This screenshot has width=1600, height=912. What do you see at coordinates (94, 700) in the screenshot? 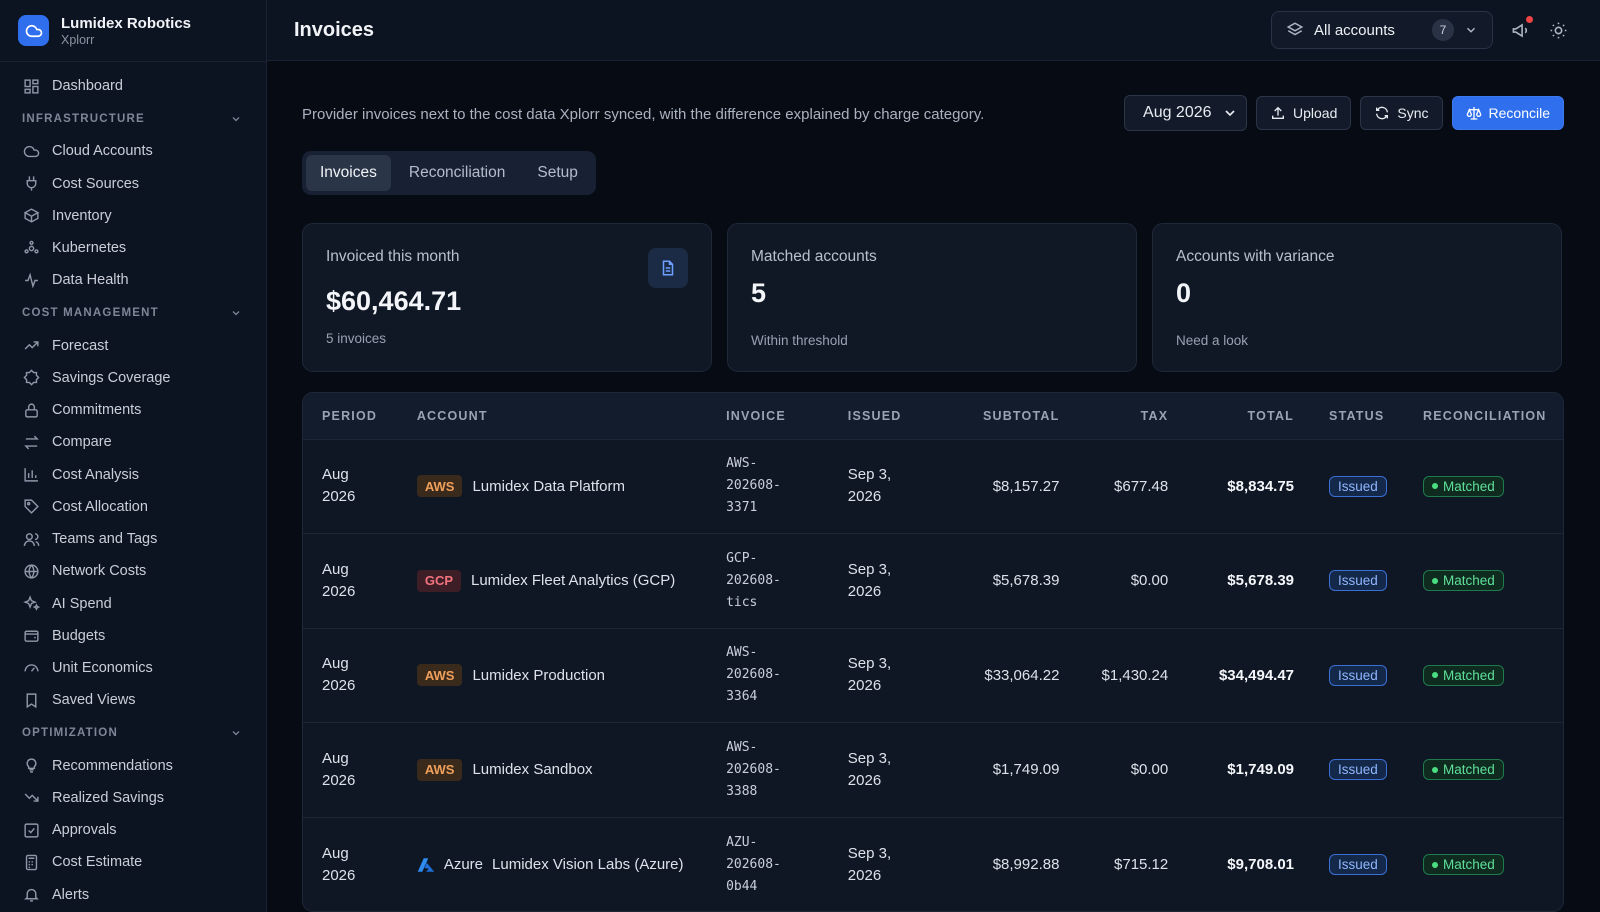
I see `sidebar-item-label: Saved Views` at bounding box center [94, 700].